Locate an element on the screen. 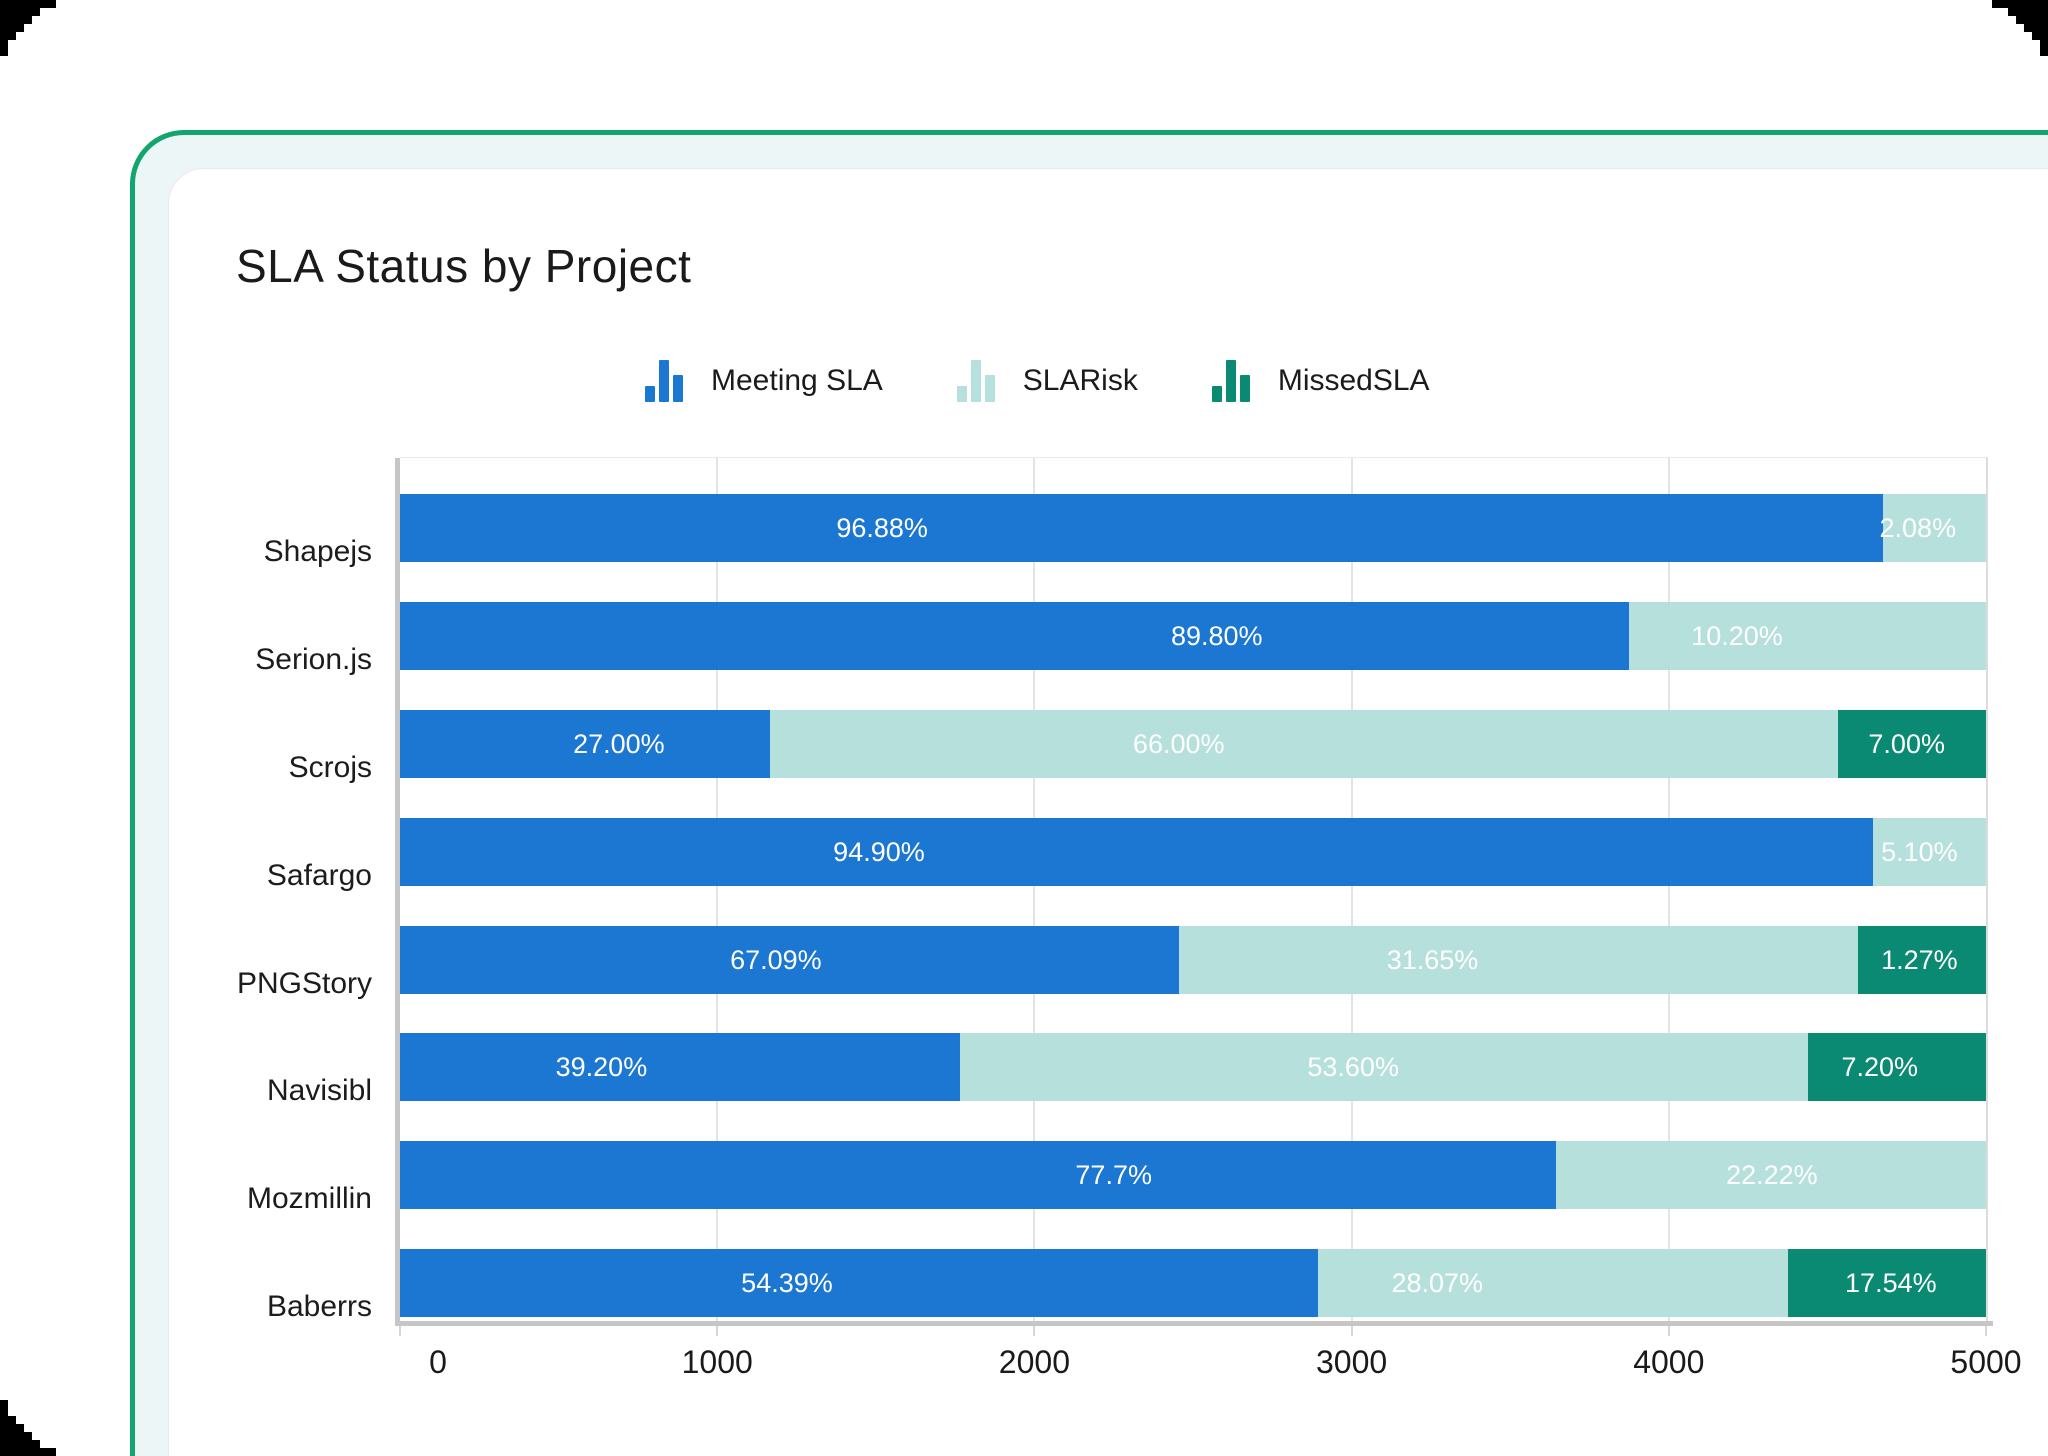 The width and height of the screenshot is (2048, 1456). screen-corner-bottom-left is located at coordinates (28, 1428).